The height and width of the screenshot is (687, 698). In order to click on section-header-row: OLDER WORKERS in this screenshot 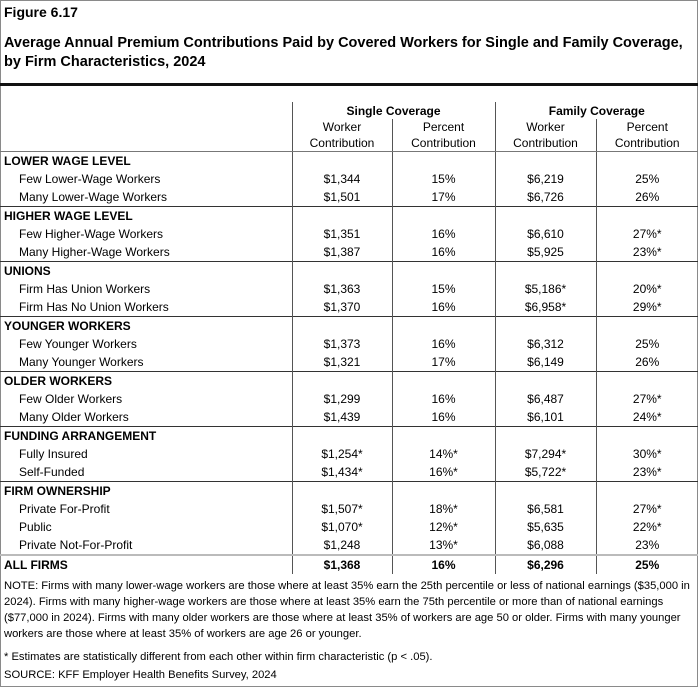, I will do `click(349, 380)`.